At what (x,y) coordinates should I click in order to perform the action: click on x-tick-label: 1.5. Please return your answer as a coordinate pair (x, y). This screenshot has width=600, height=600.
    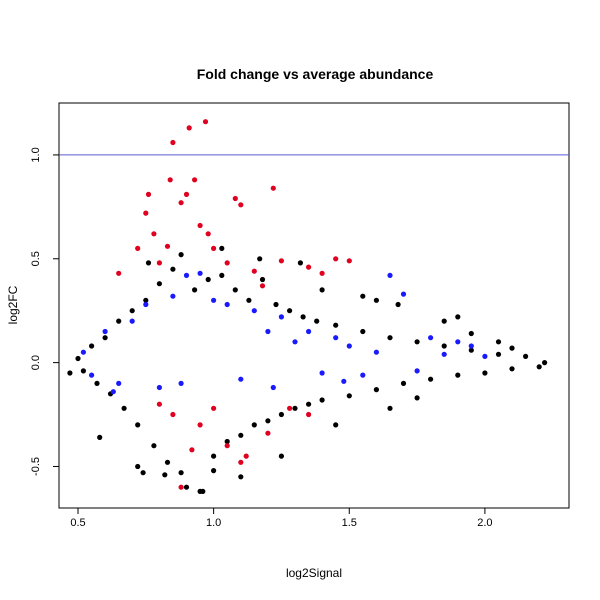
    Looking at the image, I should click on (349, 523).